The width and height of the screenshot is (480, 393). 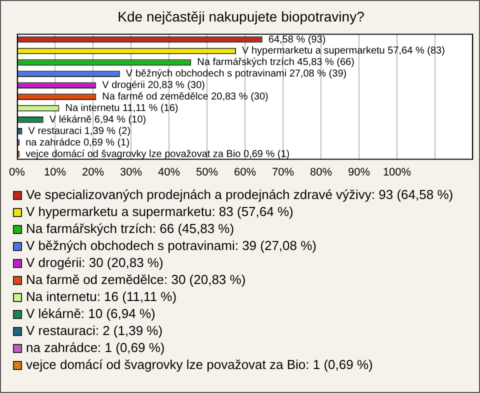 What do you see at coordinates (78, 142) in the screenshot?
I see `data-label: na zahrádce 0,69 % (1)` at bounding box center [78, 142].